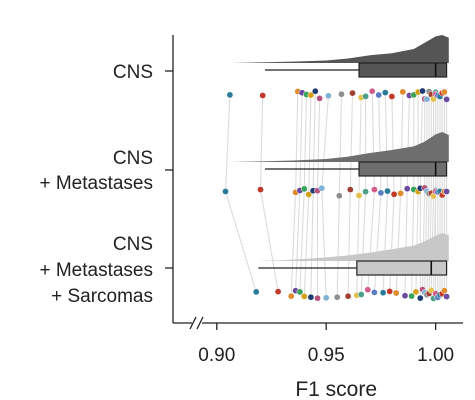 Image resolution: width=475 pixels, height=400 pixels. What do you see at coordinates (102, 296) in the screenshot?
I see `category-label: + Sarcomas` at bounding box center [102, 296].